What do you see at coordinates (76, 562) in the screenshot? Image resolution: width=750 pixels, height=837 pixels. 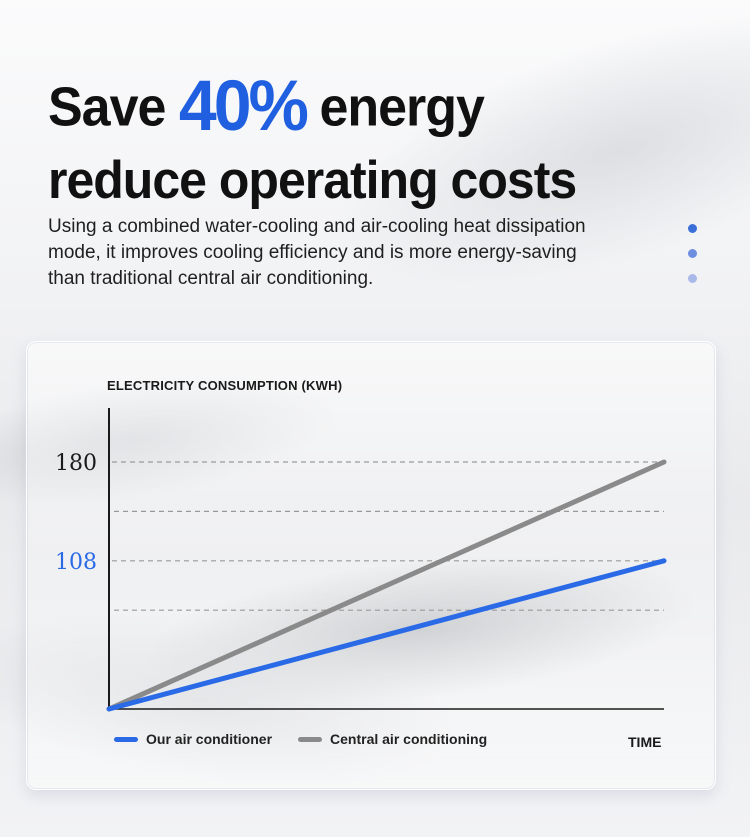 I see `y-tick-label: 108` at bounding box center [76, 562].